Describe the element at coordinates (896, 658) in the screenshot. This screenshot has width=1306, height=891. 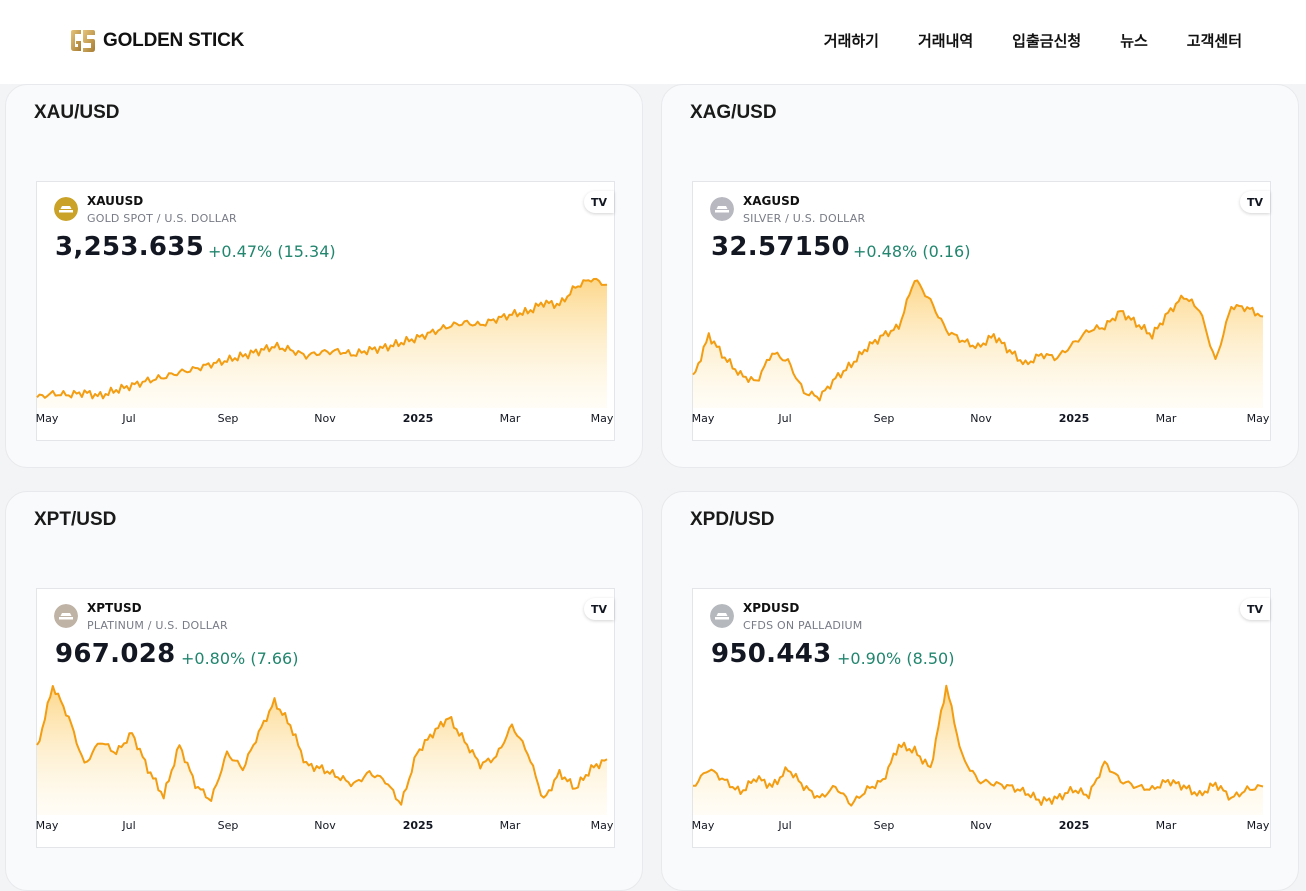
I see `price-change: +0.90% (8.50)` at that location.